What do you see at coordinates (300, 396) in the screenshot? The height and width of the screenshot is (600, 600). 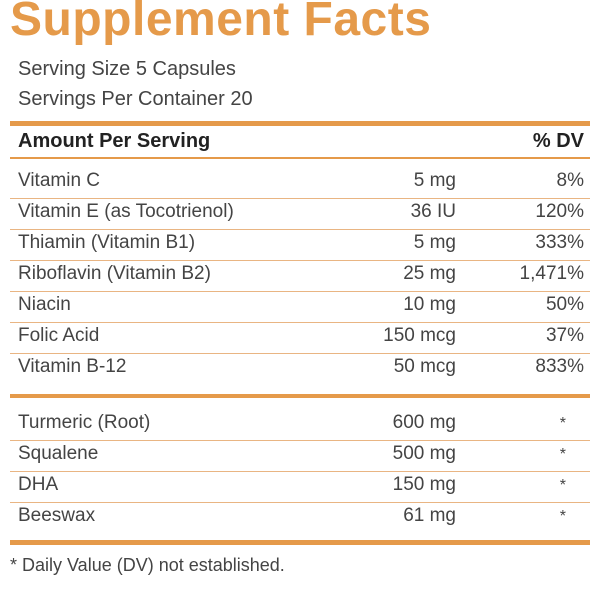 I see `section-divider` at bounding box center [300, 396].